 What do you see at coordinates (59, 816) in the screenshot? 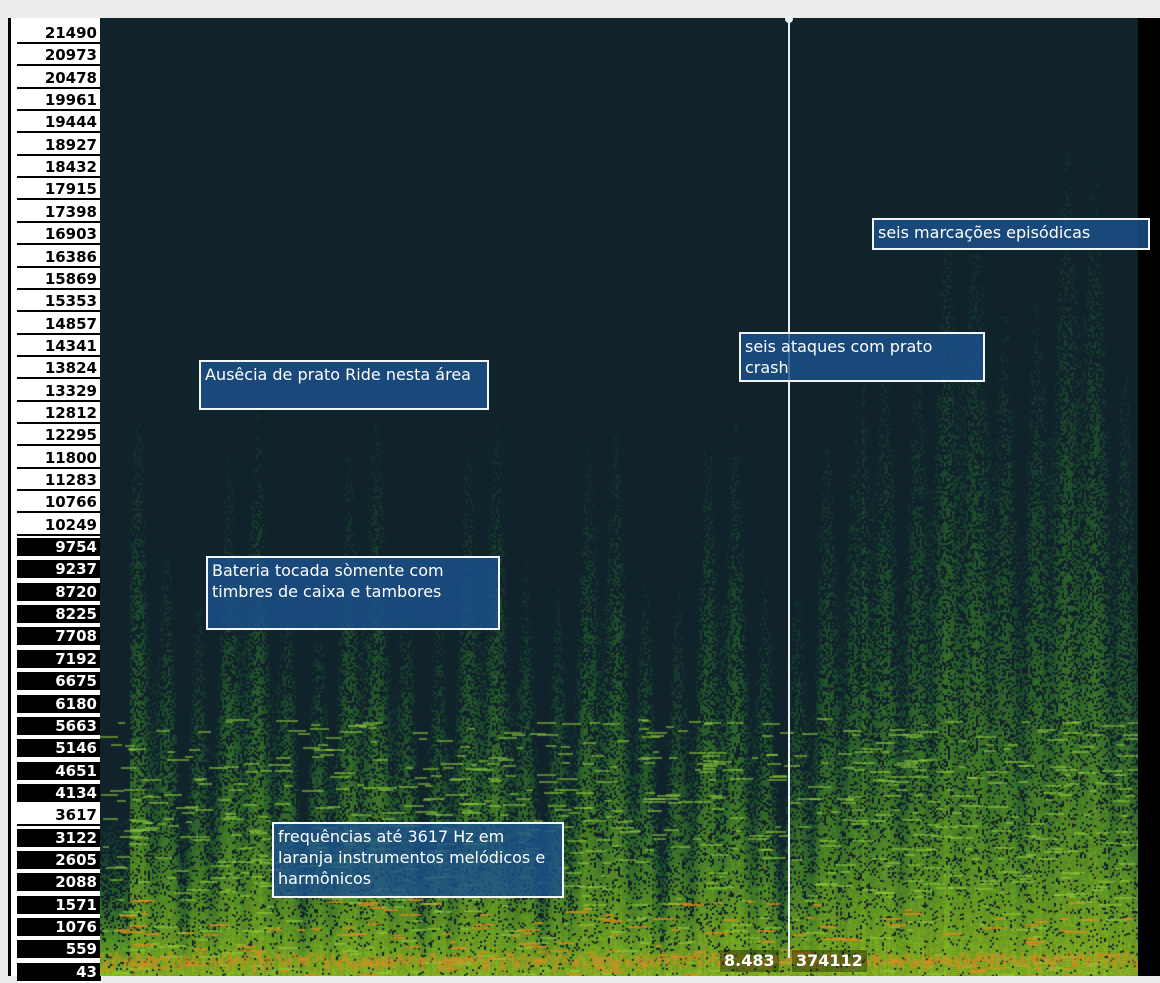
I see `frequency-tick-label: 3617` at bounding box center [59, 816].